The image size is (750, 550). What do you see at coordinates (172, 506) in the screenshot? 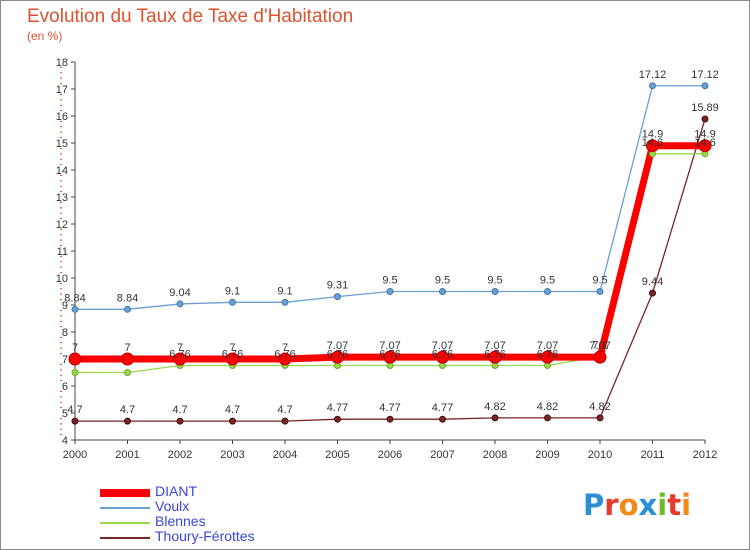
I see `legend-label: Voulx` at bounding box center [172, 506].